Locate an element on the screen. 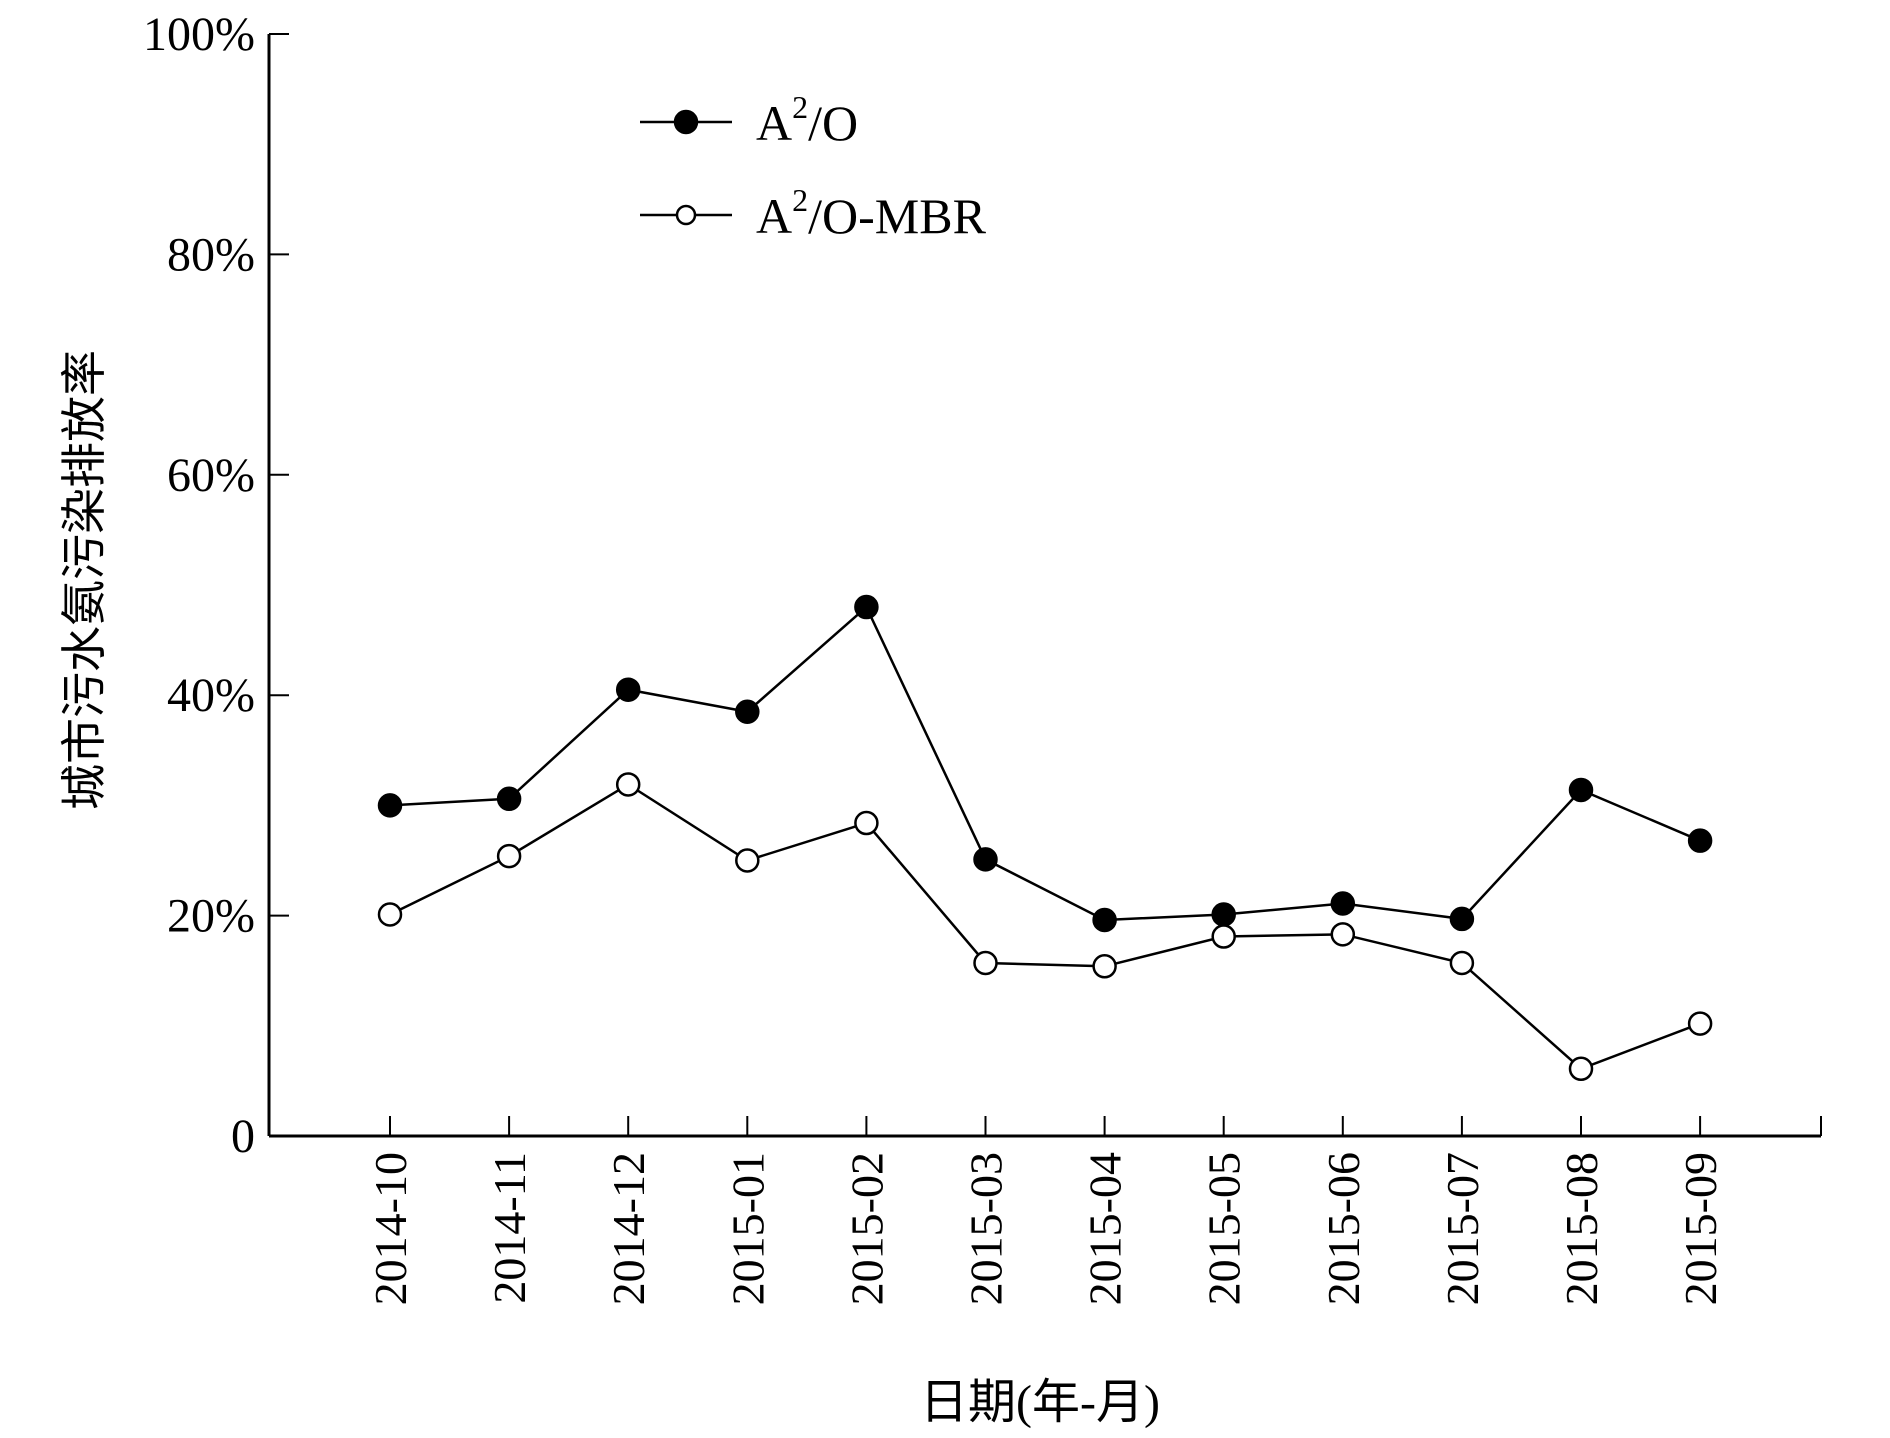  y-ticks: 0 20% 40% 60% 80% 100% is located at coordinates (216, 585).